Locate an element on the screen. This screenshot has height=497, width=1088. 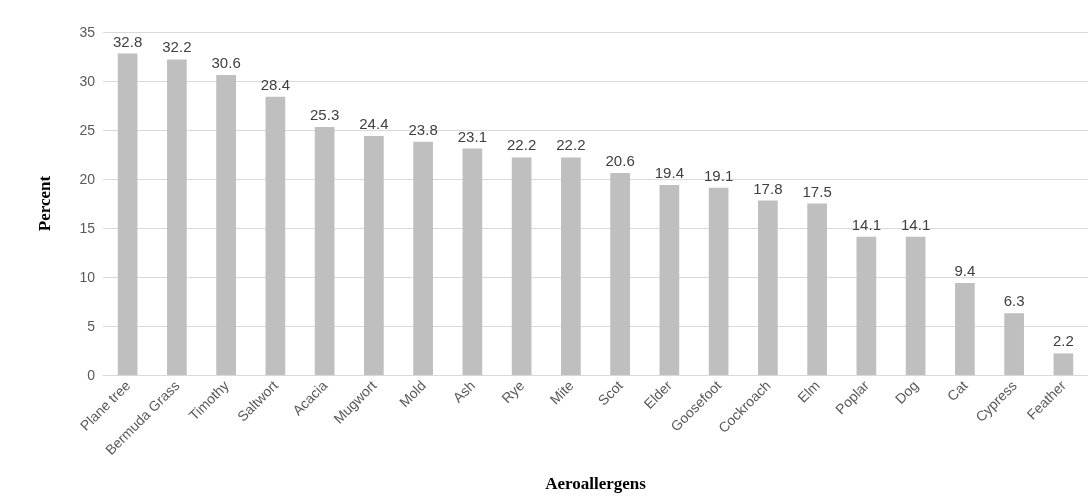
x-tick-label: Elm is located at coordinates (808, 391).